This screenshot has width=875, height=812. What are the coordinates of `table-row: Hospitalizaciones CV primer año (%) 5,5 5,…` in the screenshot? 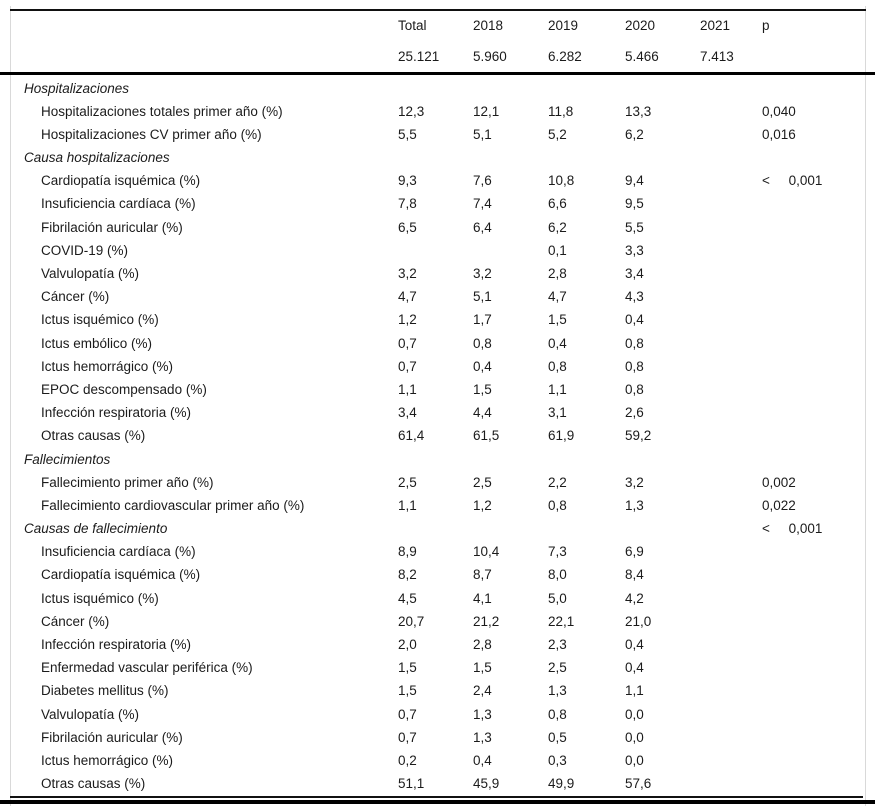 It's located at (437, 134).